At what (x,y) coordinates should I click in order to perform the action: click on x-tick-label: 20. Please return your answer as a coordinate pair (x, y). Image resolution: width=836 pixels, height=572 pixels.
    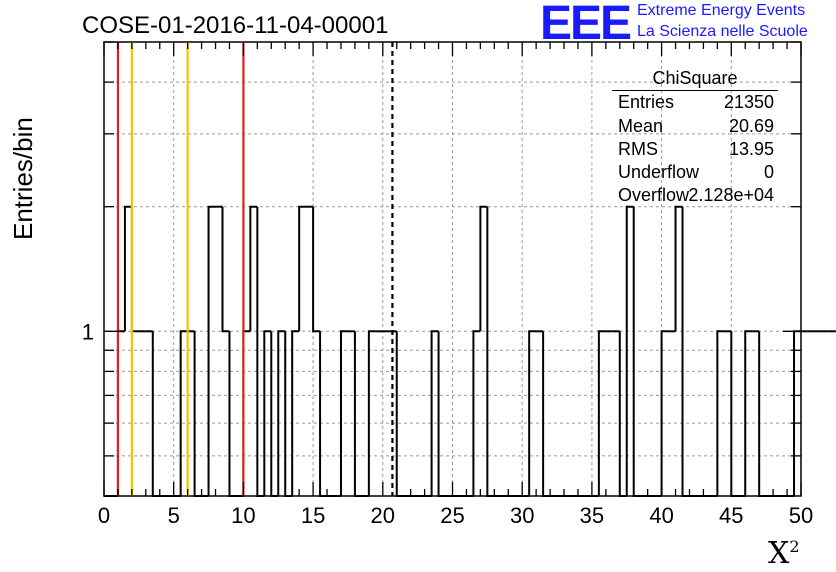
    Looking at the image, I should click on (383, 515).